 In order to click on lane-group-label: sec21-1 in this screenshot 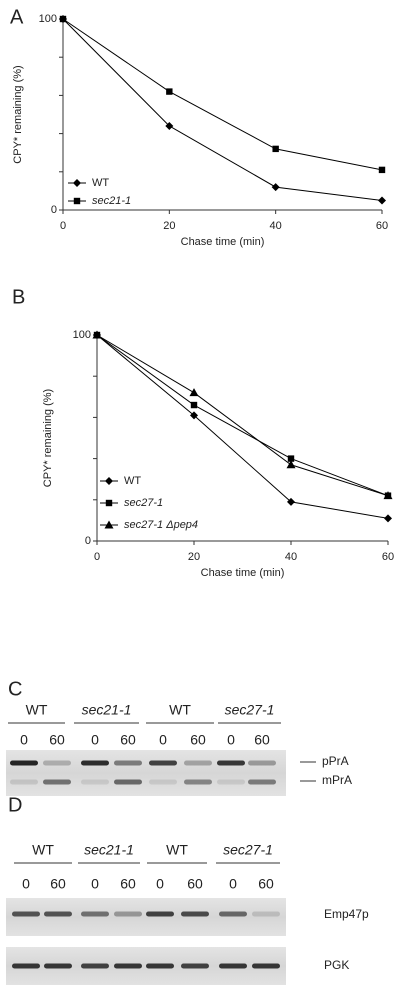, I will do `click(109, 850)`.